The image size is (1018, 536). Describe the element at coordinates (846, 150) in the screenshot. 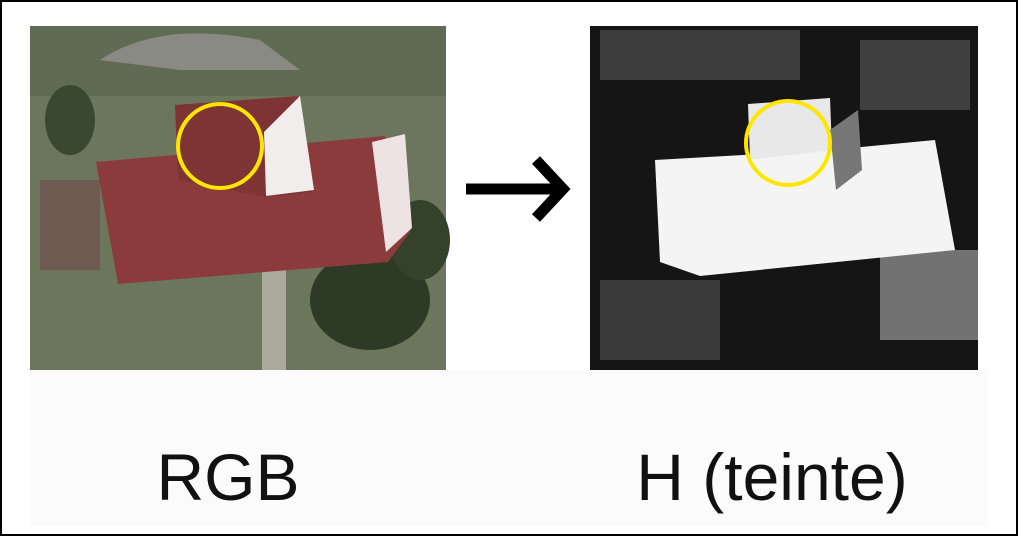

I see `gray-patch` at that location.